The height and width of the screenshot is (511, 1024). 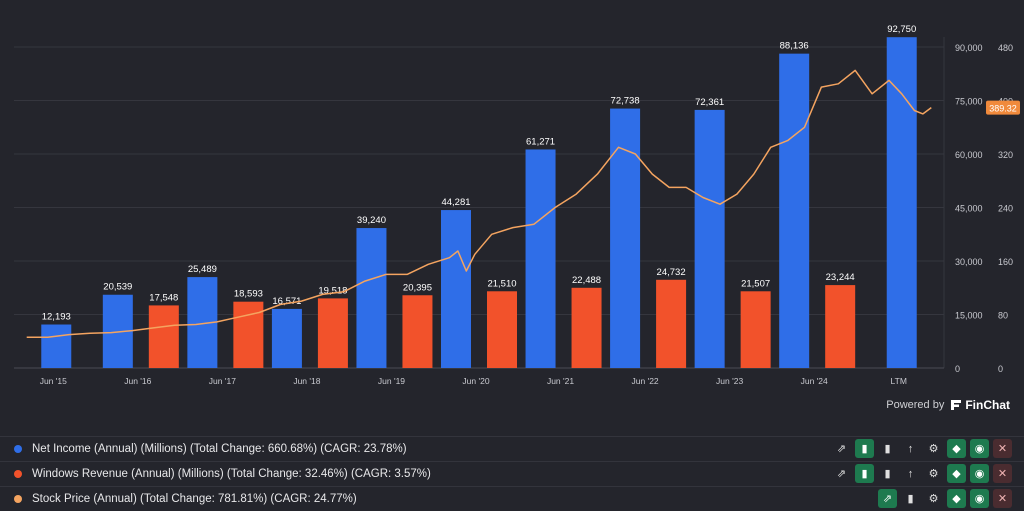 I want to click on y-left-tick-label: 75,000, so click(x=969, y=102).